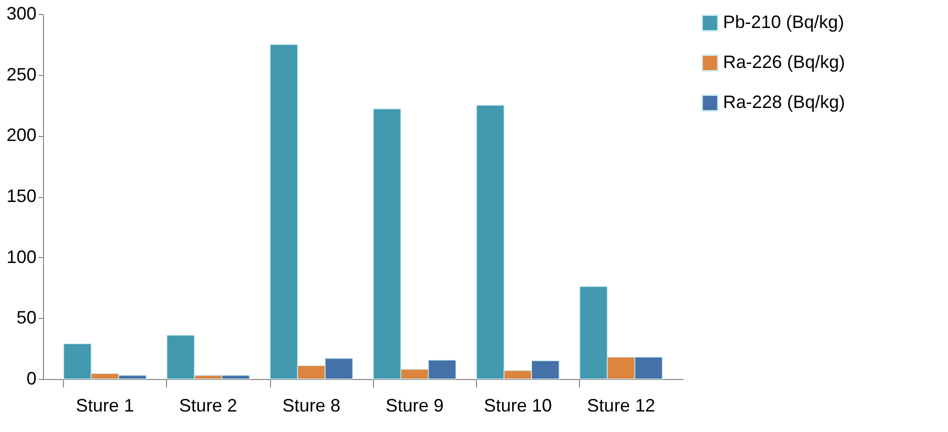 The image size is (948, 432). Describe the element at coordinates (518, 406) in the screenshot. I see `x-tick-label: Sture 10` at that location.